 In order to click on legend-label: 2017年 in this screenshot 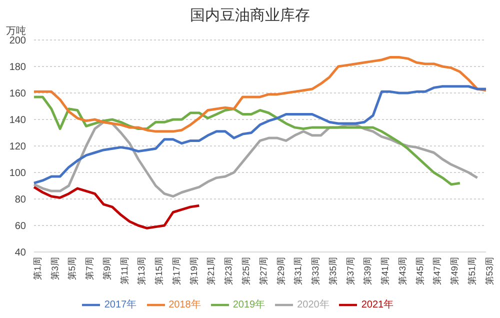, I will do `click(120, 305)`.